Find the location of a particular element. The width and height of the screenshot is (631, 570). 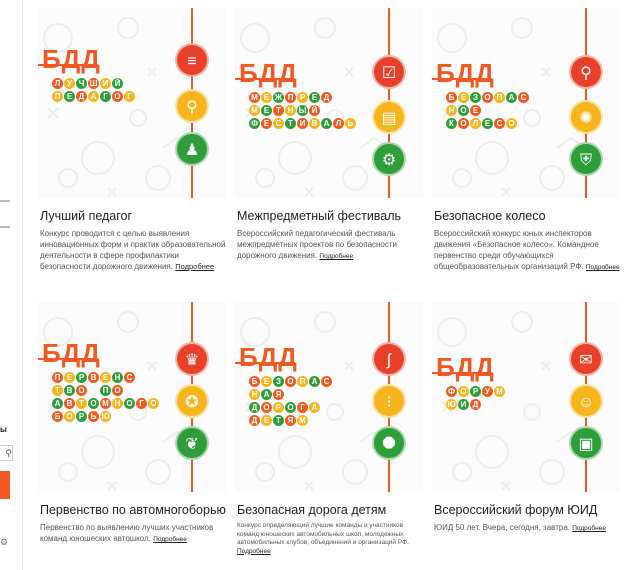

card-banner: БДД Б Е З О П А С Н О Е К О Л Е С О ⚲ ✺ ⛨ is located at coordinates (526, 103).